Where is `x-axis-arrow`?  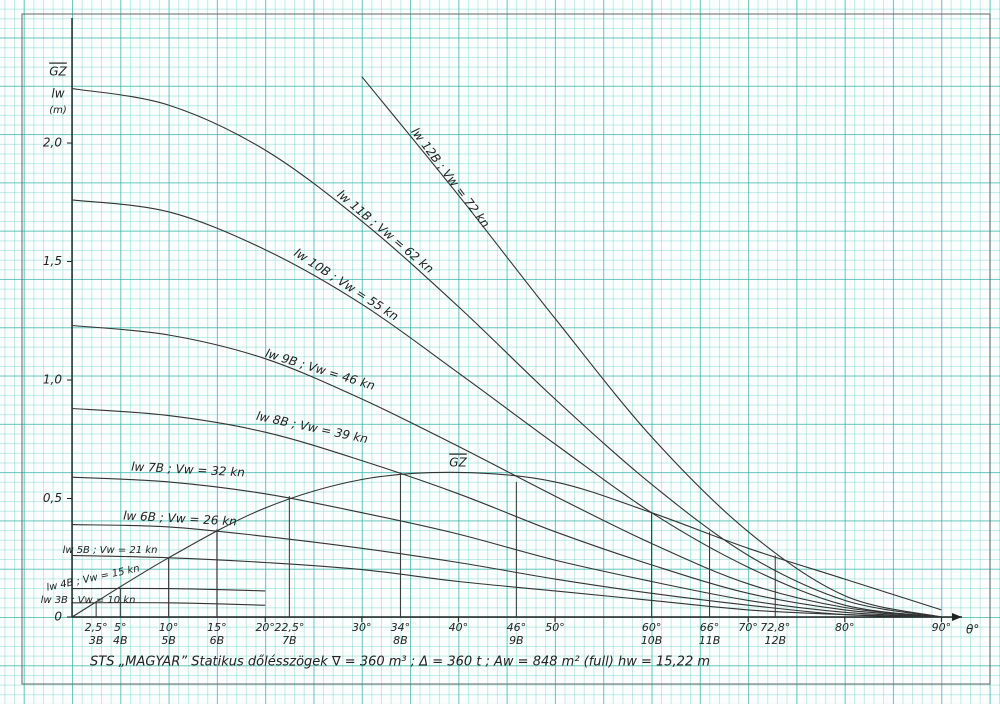 x-axis-arrow is located at coordinates (957, 617).